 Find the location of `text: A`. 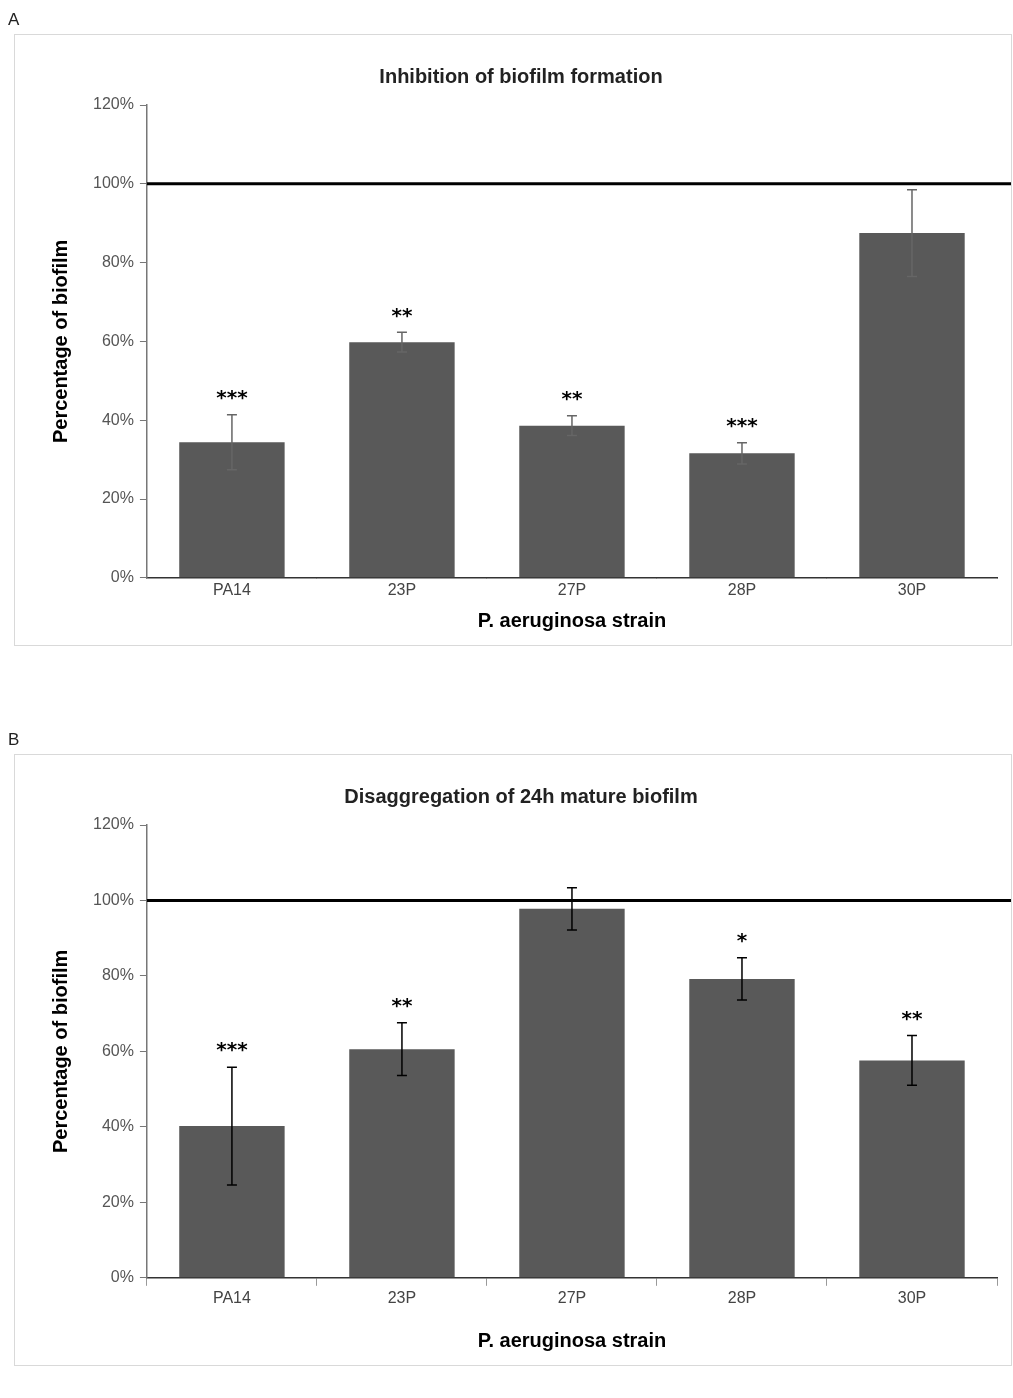

text: A is located at coordinates (14, 20).